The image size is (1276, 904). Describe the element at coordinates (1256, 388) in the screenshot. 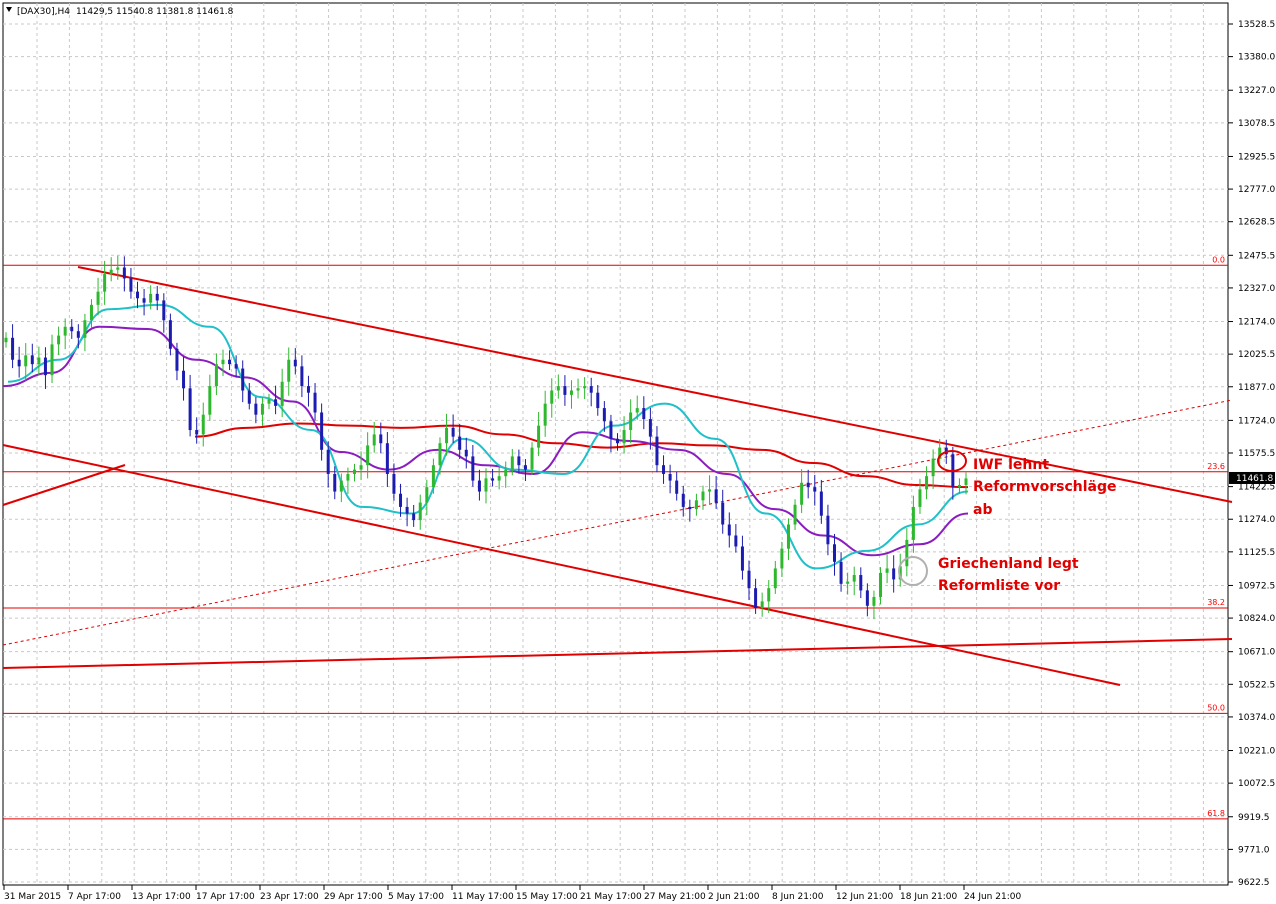

I see `y-tick-label: 11877.0` at that location.